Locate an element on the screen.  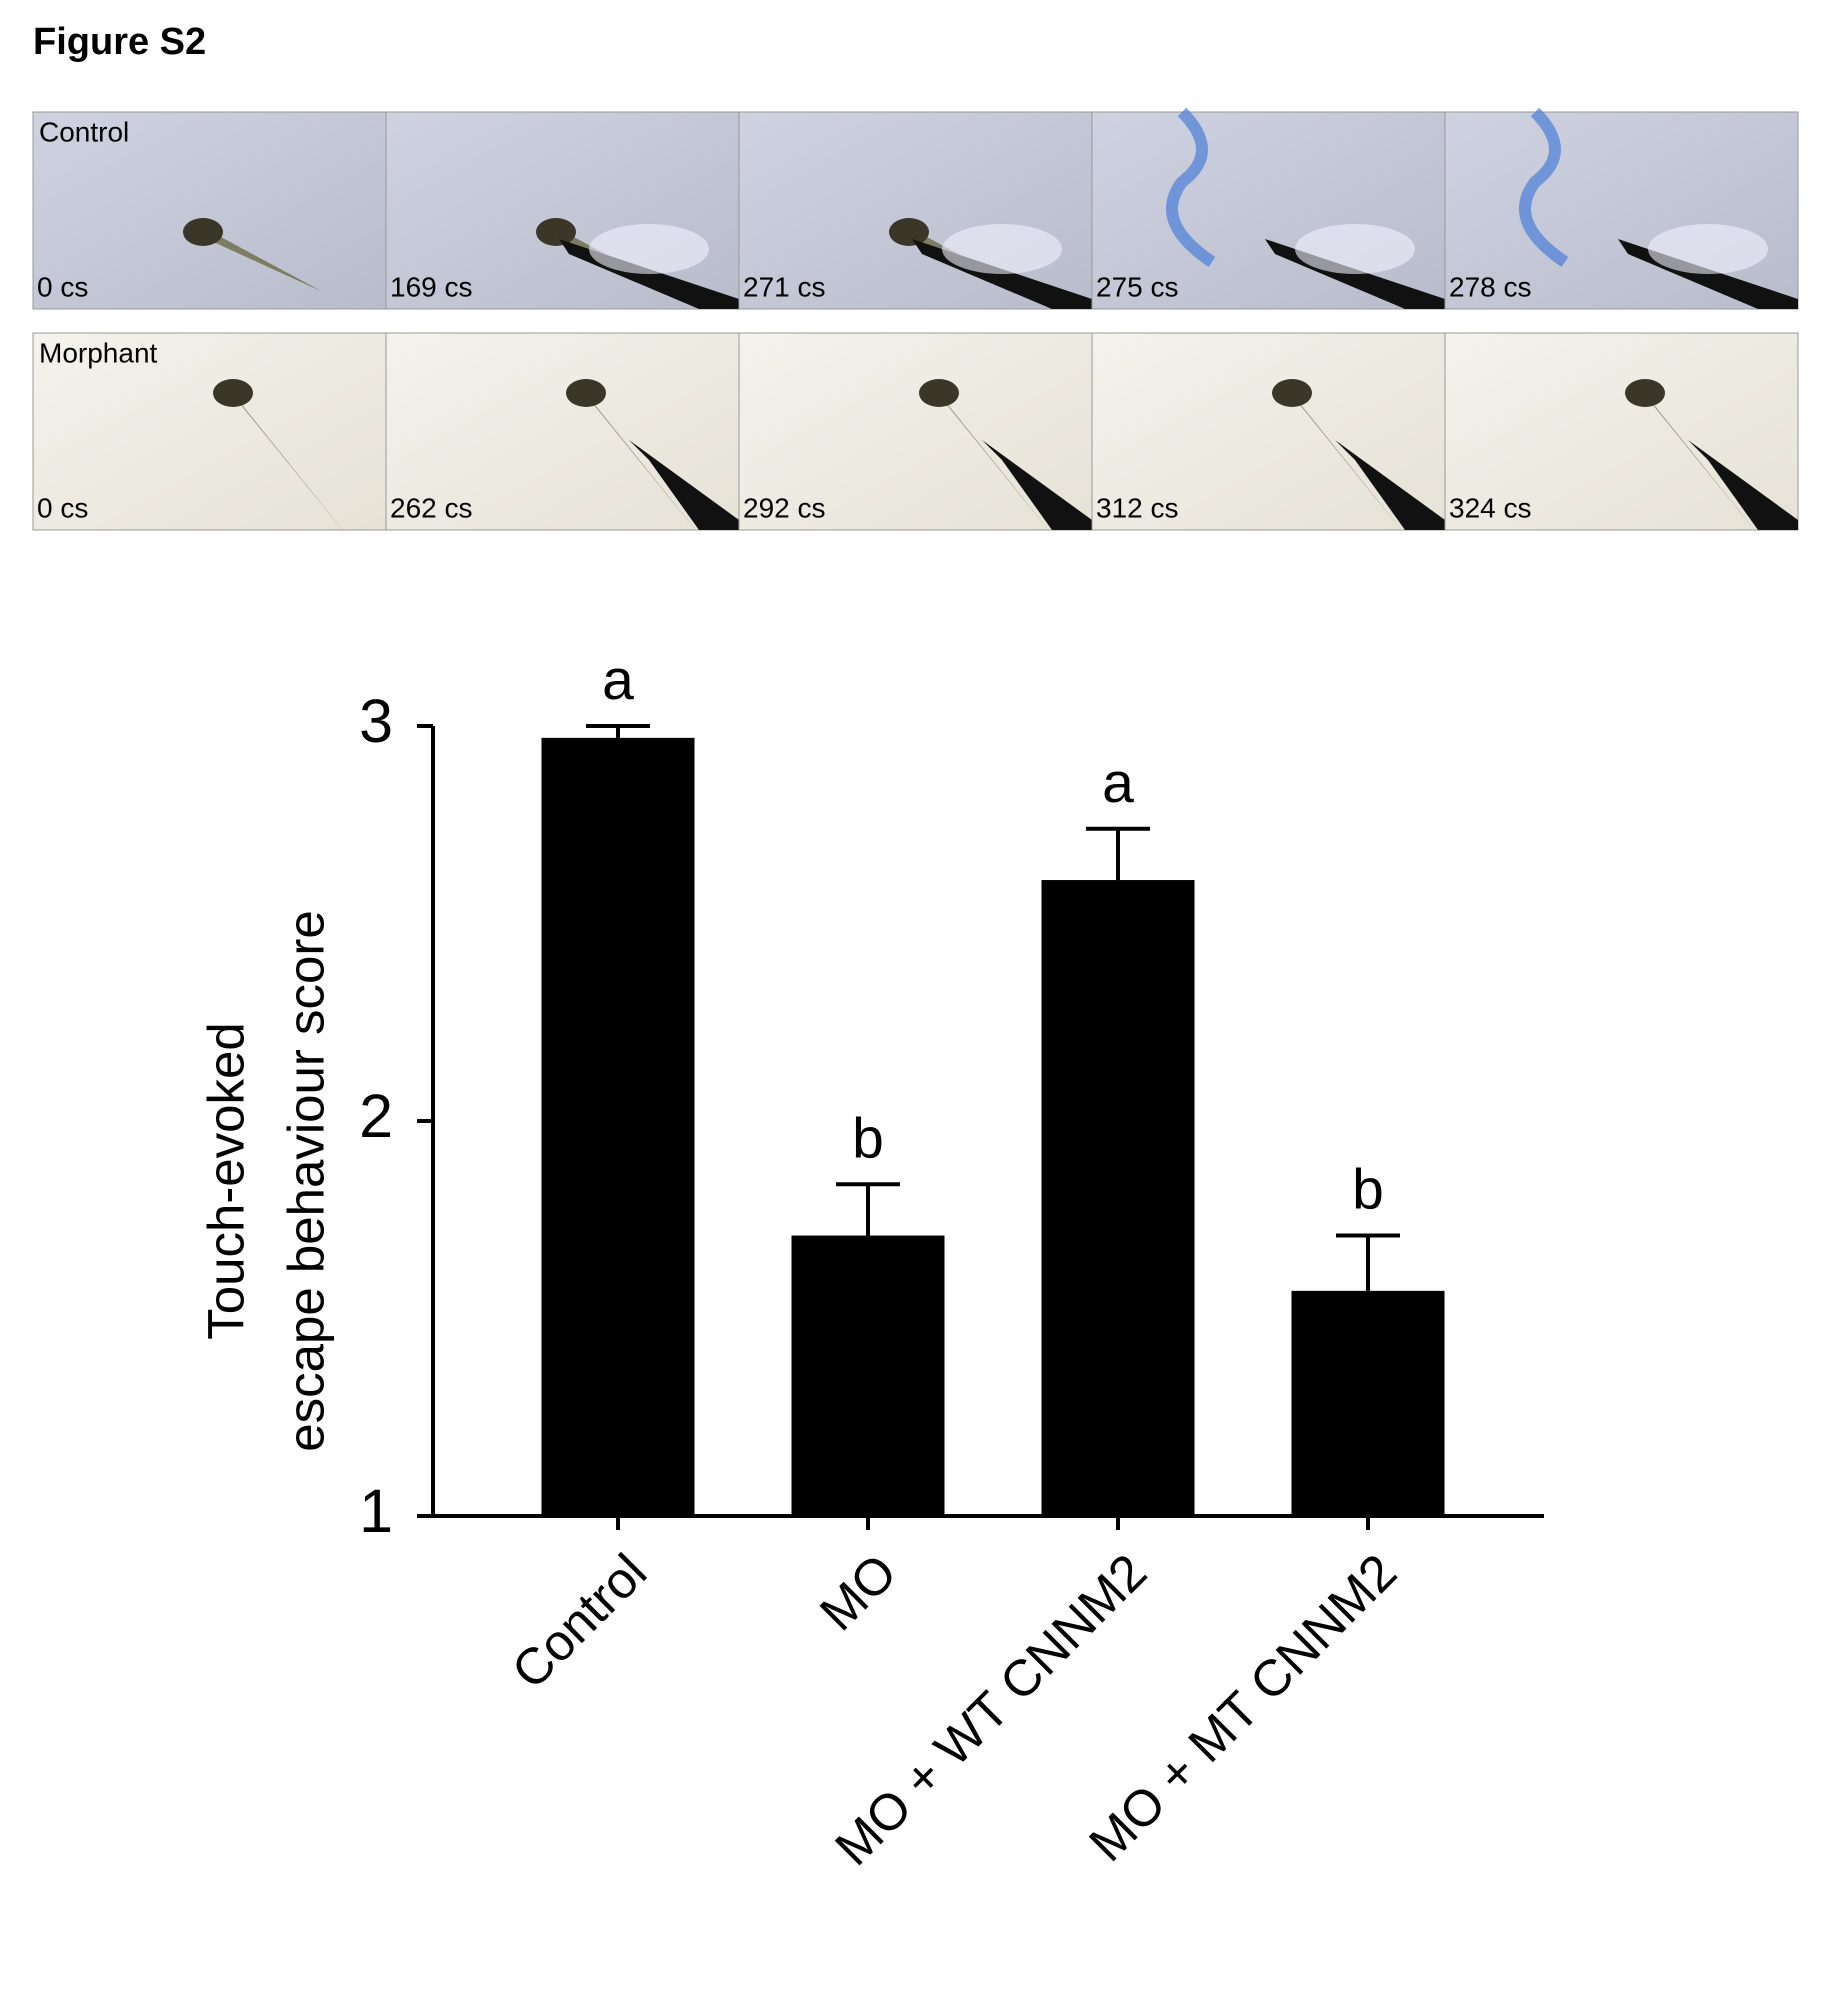
y-axis-label: escape behaviour score is located at coordinates (305, 1181).